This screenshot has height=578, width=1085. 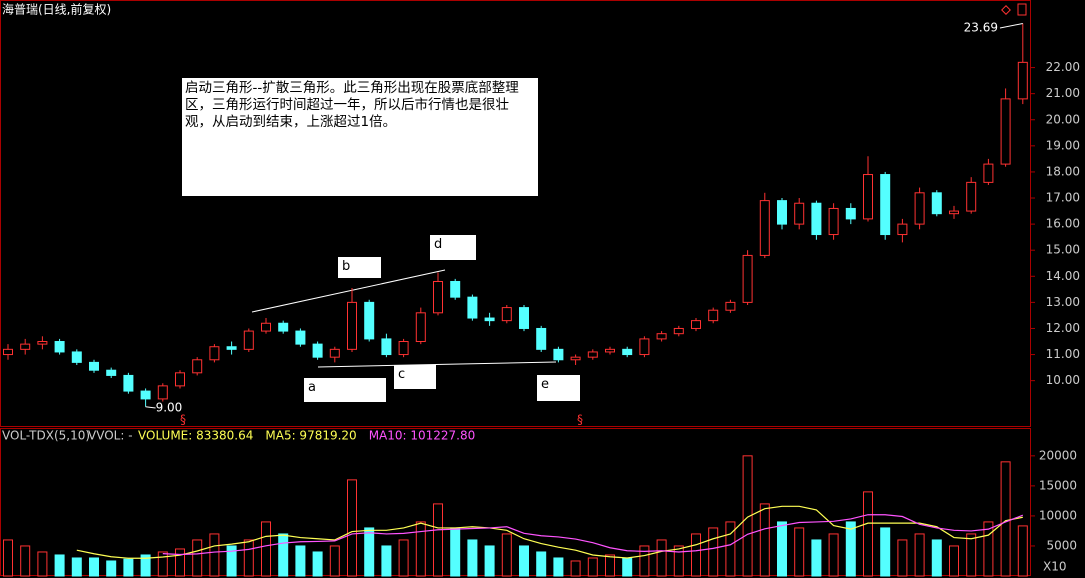 I want to click on unit-label: X10, so click(x=1055, y=567).